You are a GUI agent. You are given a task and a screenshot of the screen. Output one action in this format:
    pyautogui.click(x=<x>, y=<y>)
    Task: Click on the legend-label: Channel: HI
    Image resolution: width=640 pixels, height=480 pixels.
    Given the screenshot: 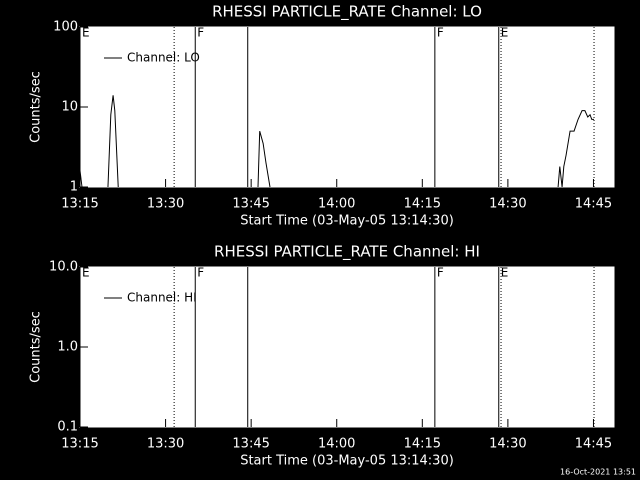 What is the action you would take?
    pyautogui.click(x=162, y=298)
    